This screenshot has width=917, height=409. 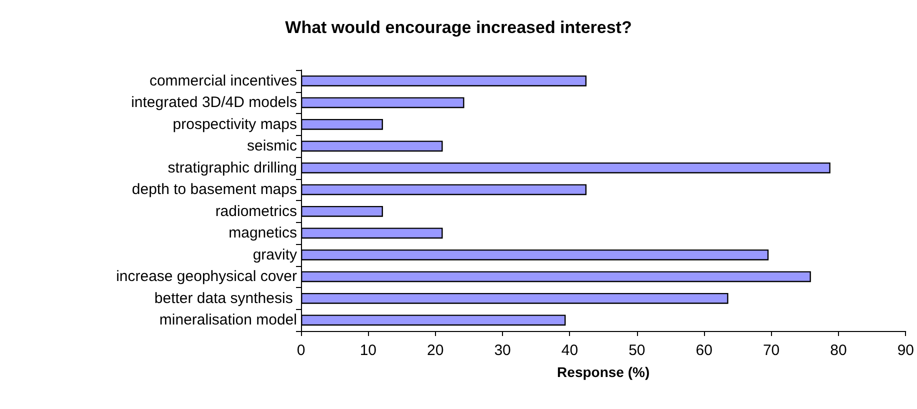 I want to click on chart-title: What would encourage increased interest?, so click(x=458, y=27).